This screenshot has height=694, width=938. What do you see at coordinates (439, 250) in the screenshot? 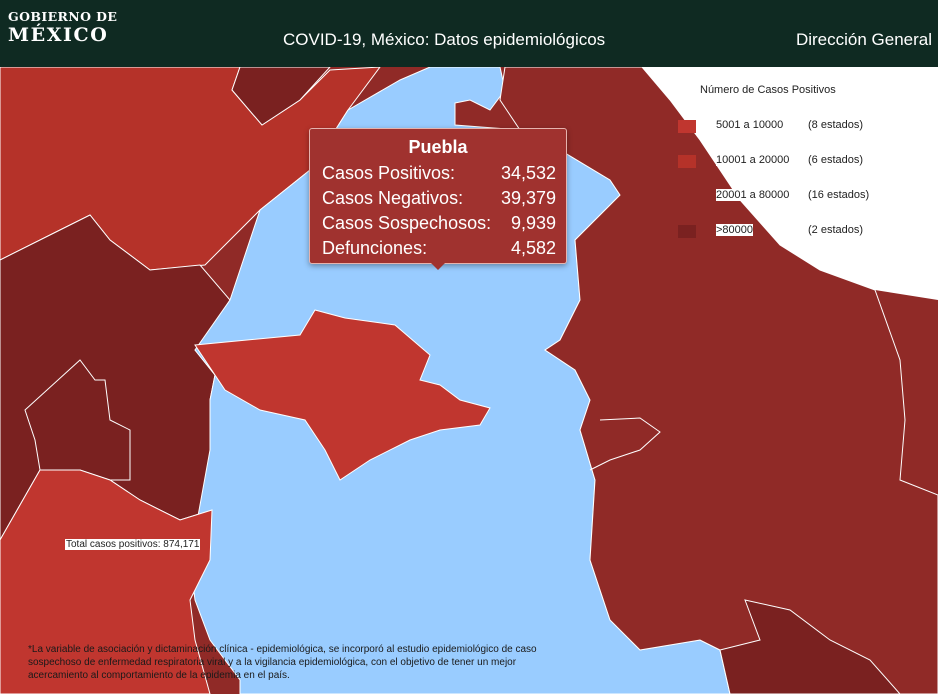
I see `tooltip-row-defunciones: Defunciones: 4,582` at bounding box center [439, 250].